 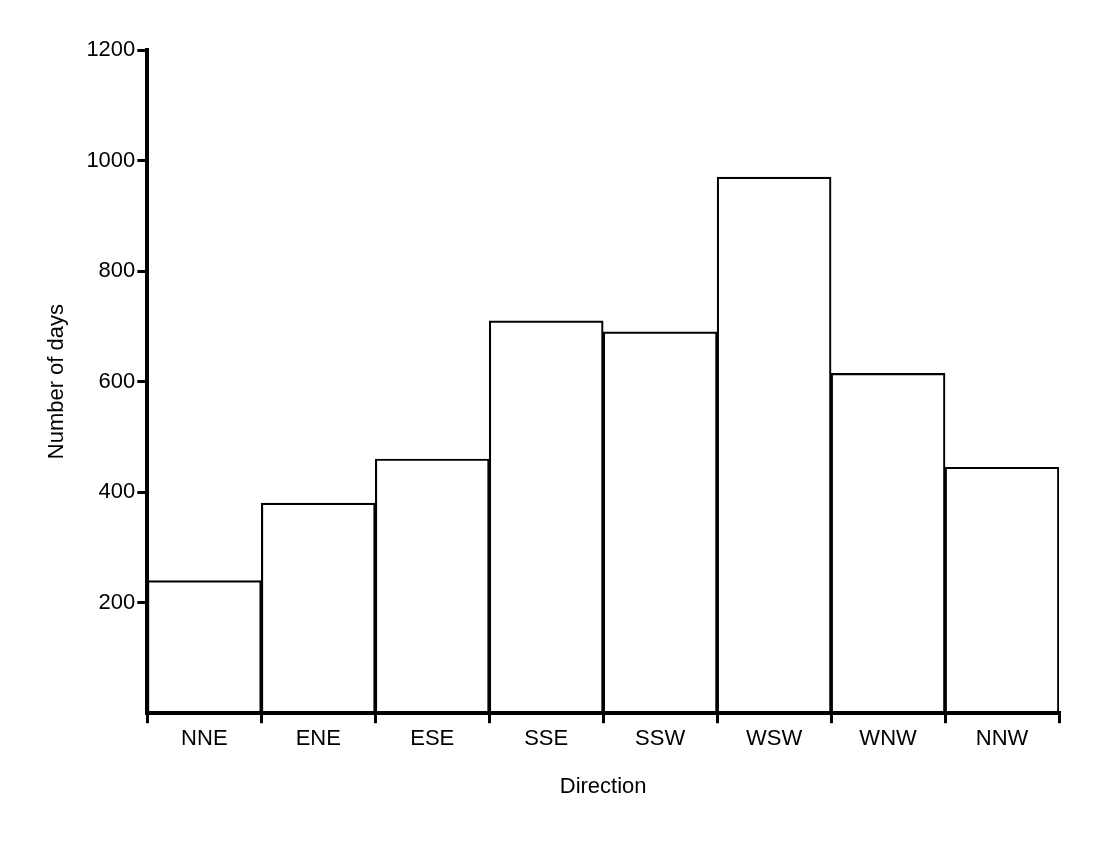 What do you see at coordinates (546, 738) in the screenshot?
I see `x-tick-label: SSE` at bounding box center [546, 738].